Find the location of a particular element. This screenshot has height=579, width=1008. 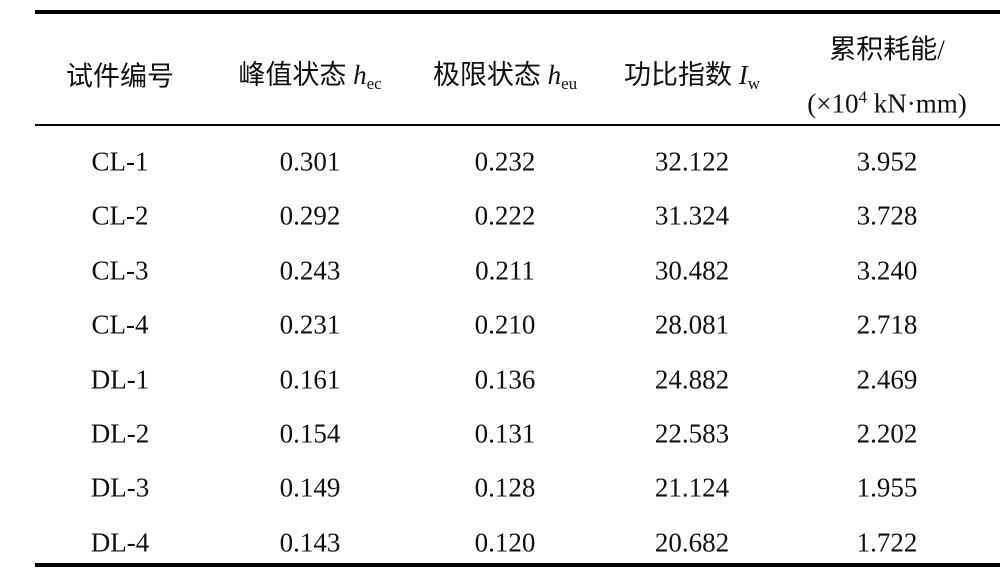

table-cell: 0.211 is located at coordinates (505, 270).